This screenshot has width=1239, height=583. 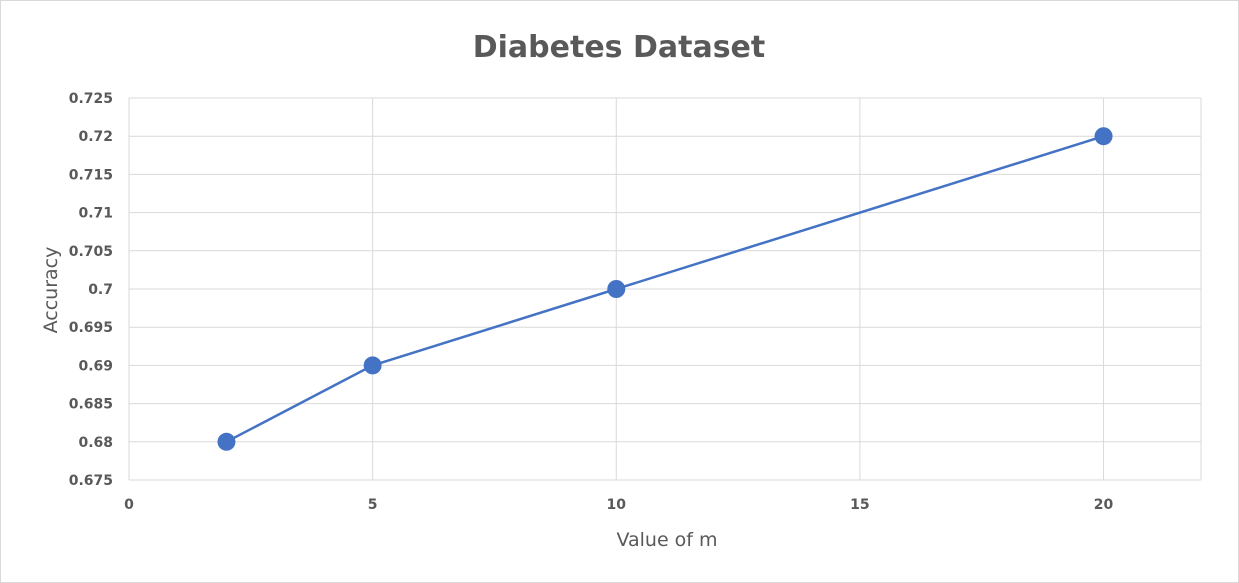 I want to click on y-tick-label: 0.7, so click(x=100, y=290).